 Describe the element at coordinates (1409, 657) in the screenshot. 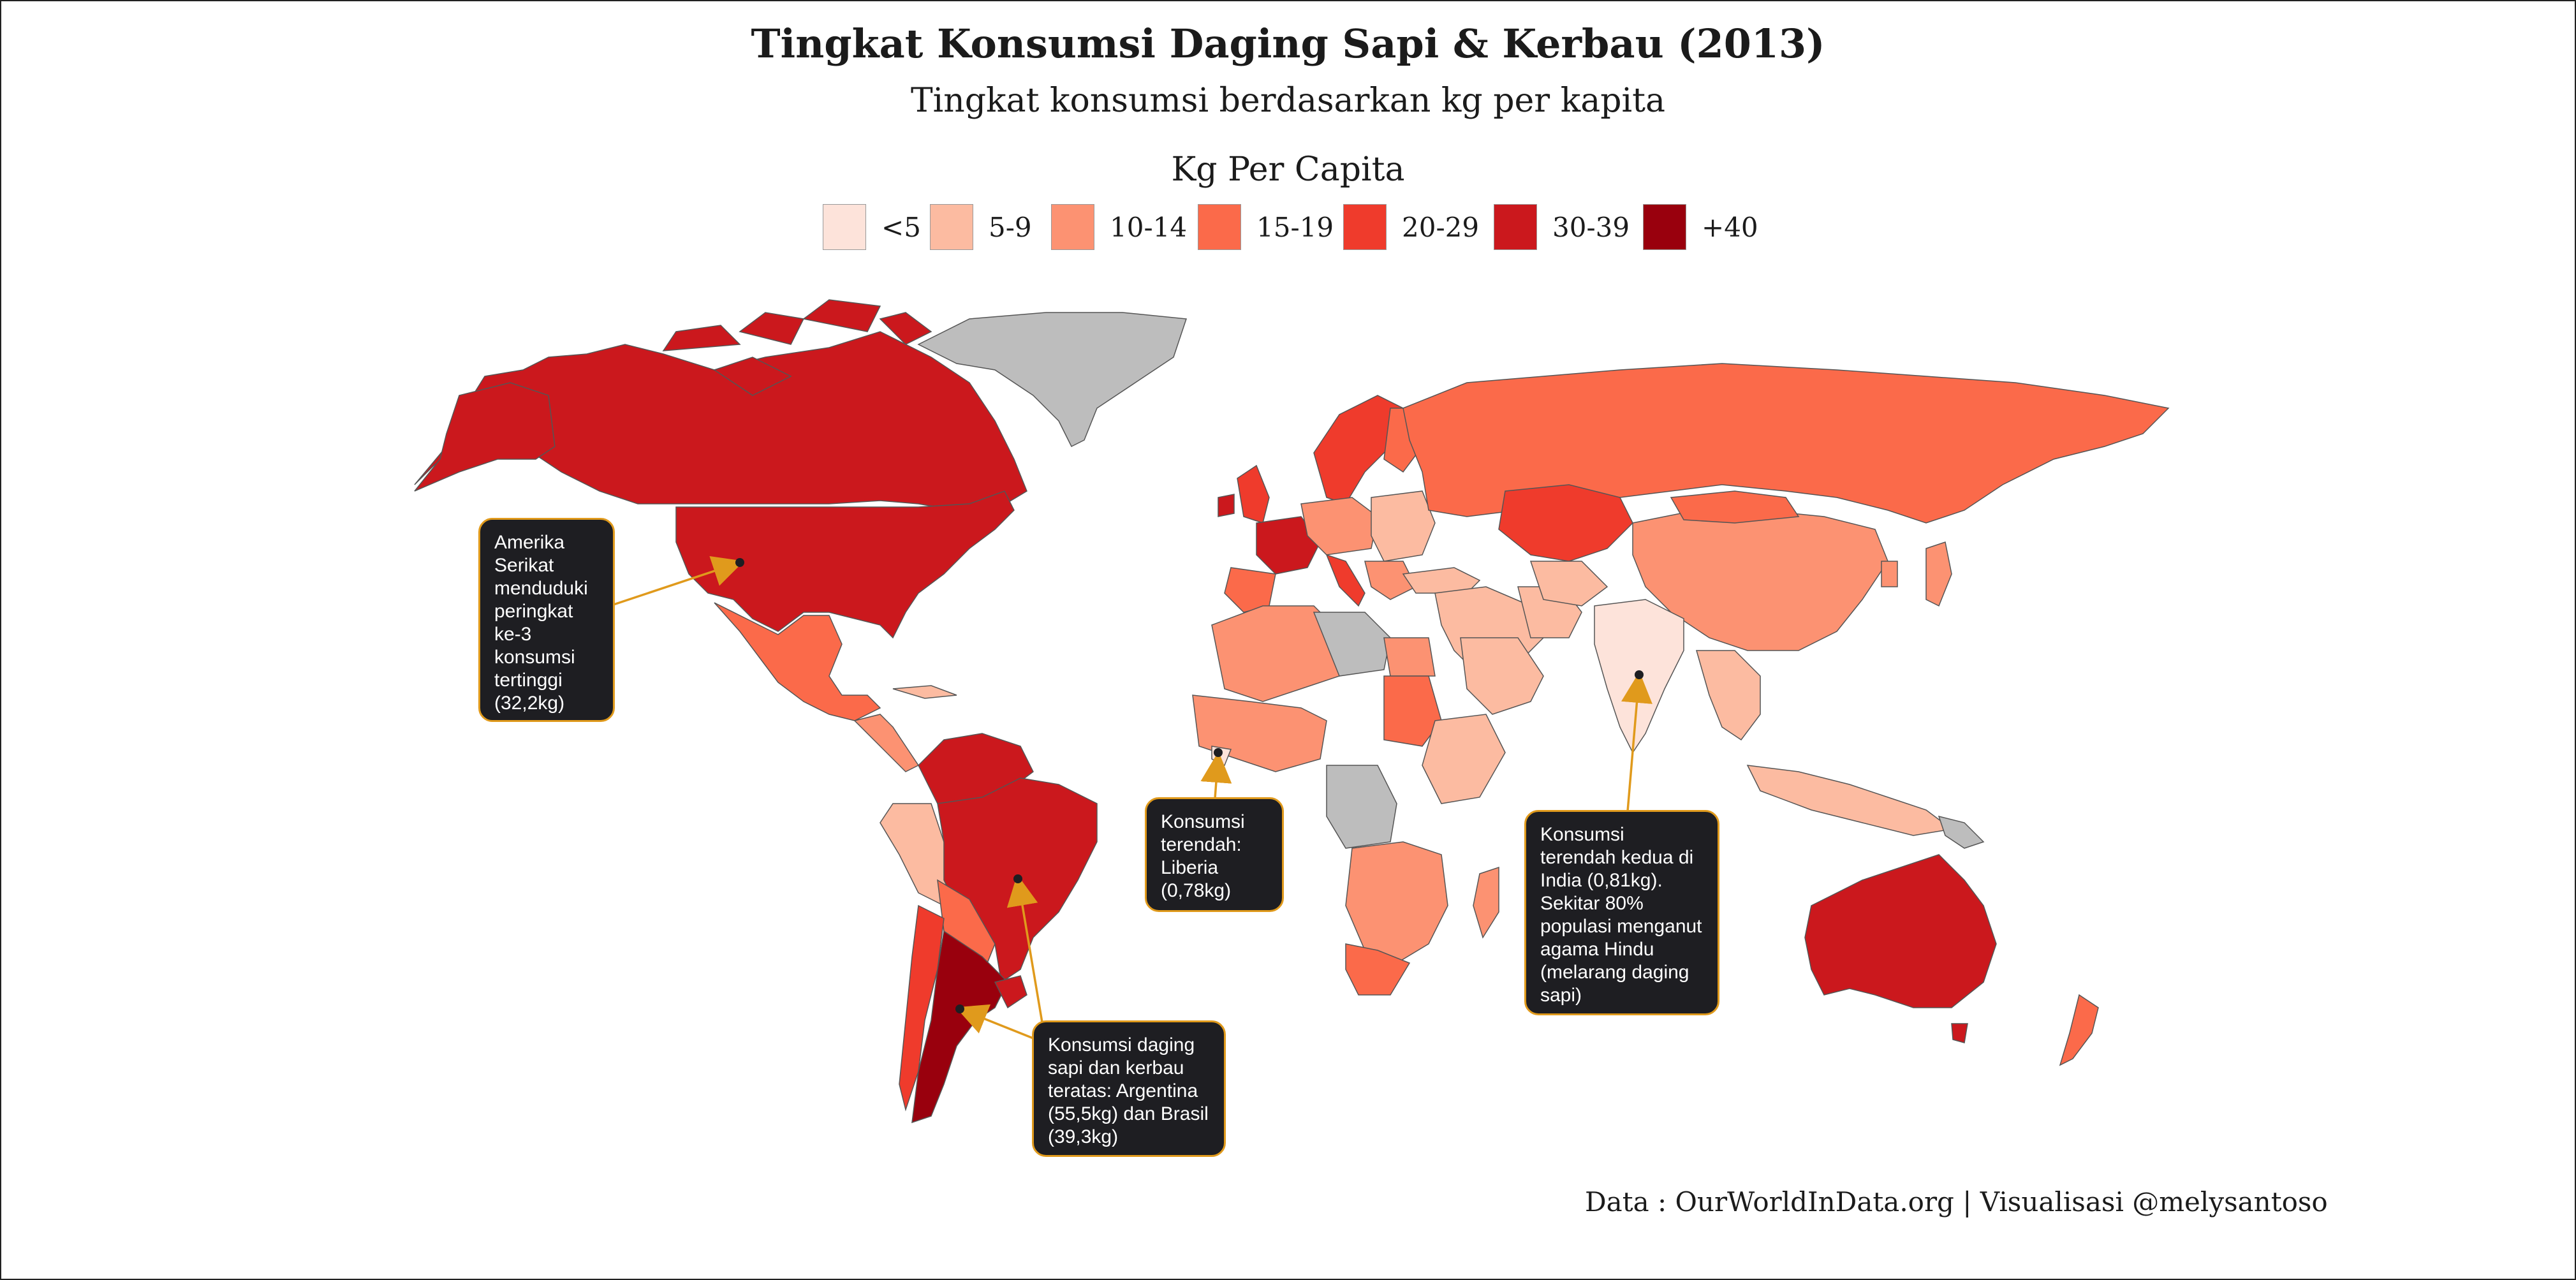

I see `egypt` at that location.